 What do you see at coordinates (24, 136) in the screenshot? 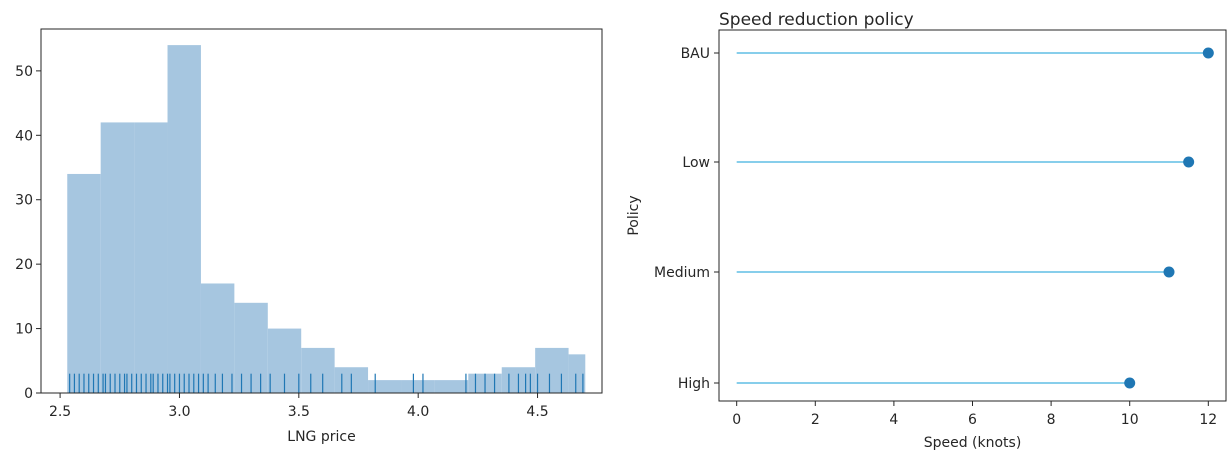
I see `y-tick-label: 40` at bounding box center [24, 136].